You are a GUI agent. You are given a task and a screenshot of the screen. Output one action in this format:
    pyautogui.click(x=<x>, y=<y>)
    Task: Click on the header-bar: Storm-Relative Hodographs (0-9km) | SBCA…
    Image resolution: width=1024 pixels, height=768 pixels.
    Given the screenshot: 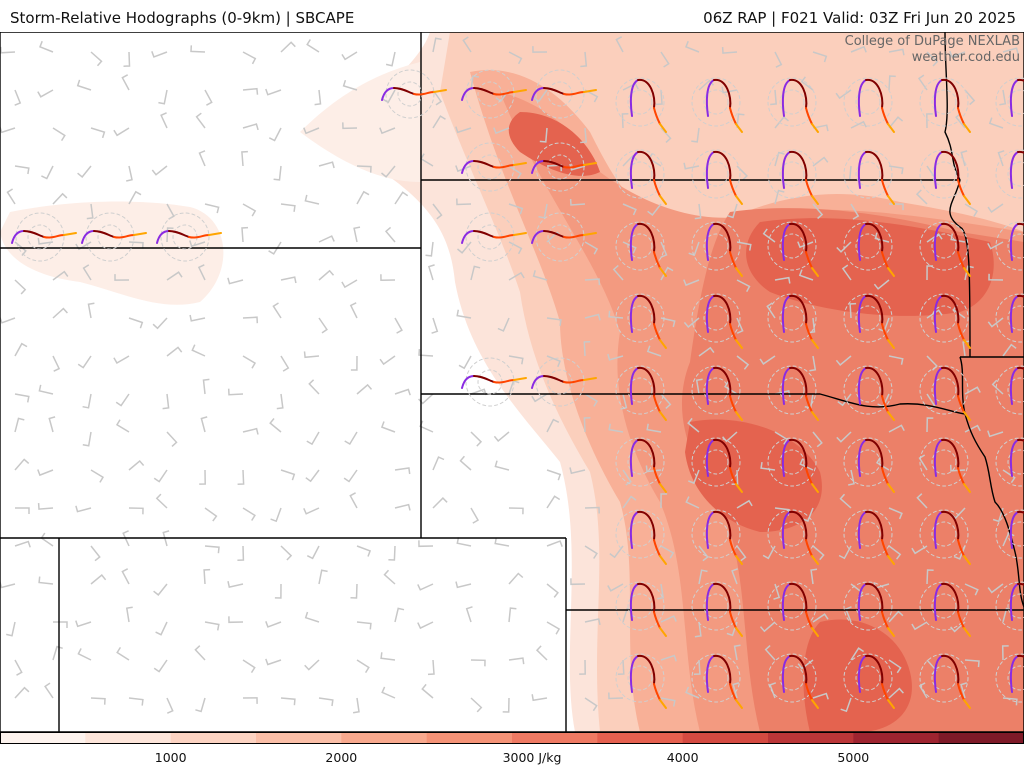 What is the action you would take?
    pyautogui.click(x=512, y=16)
    